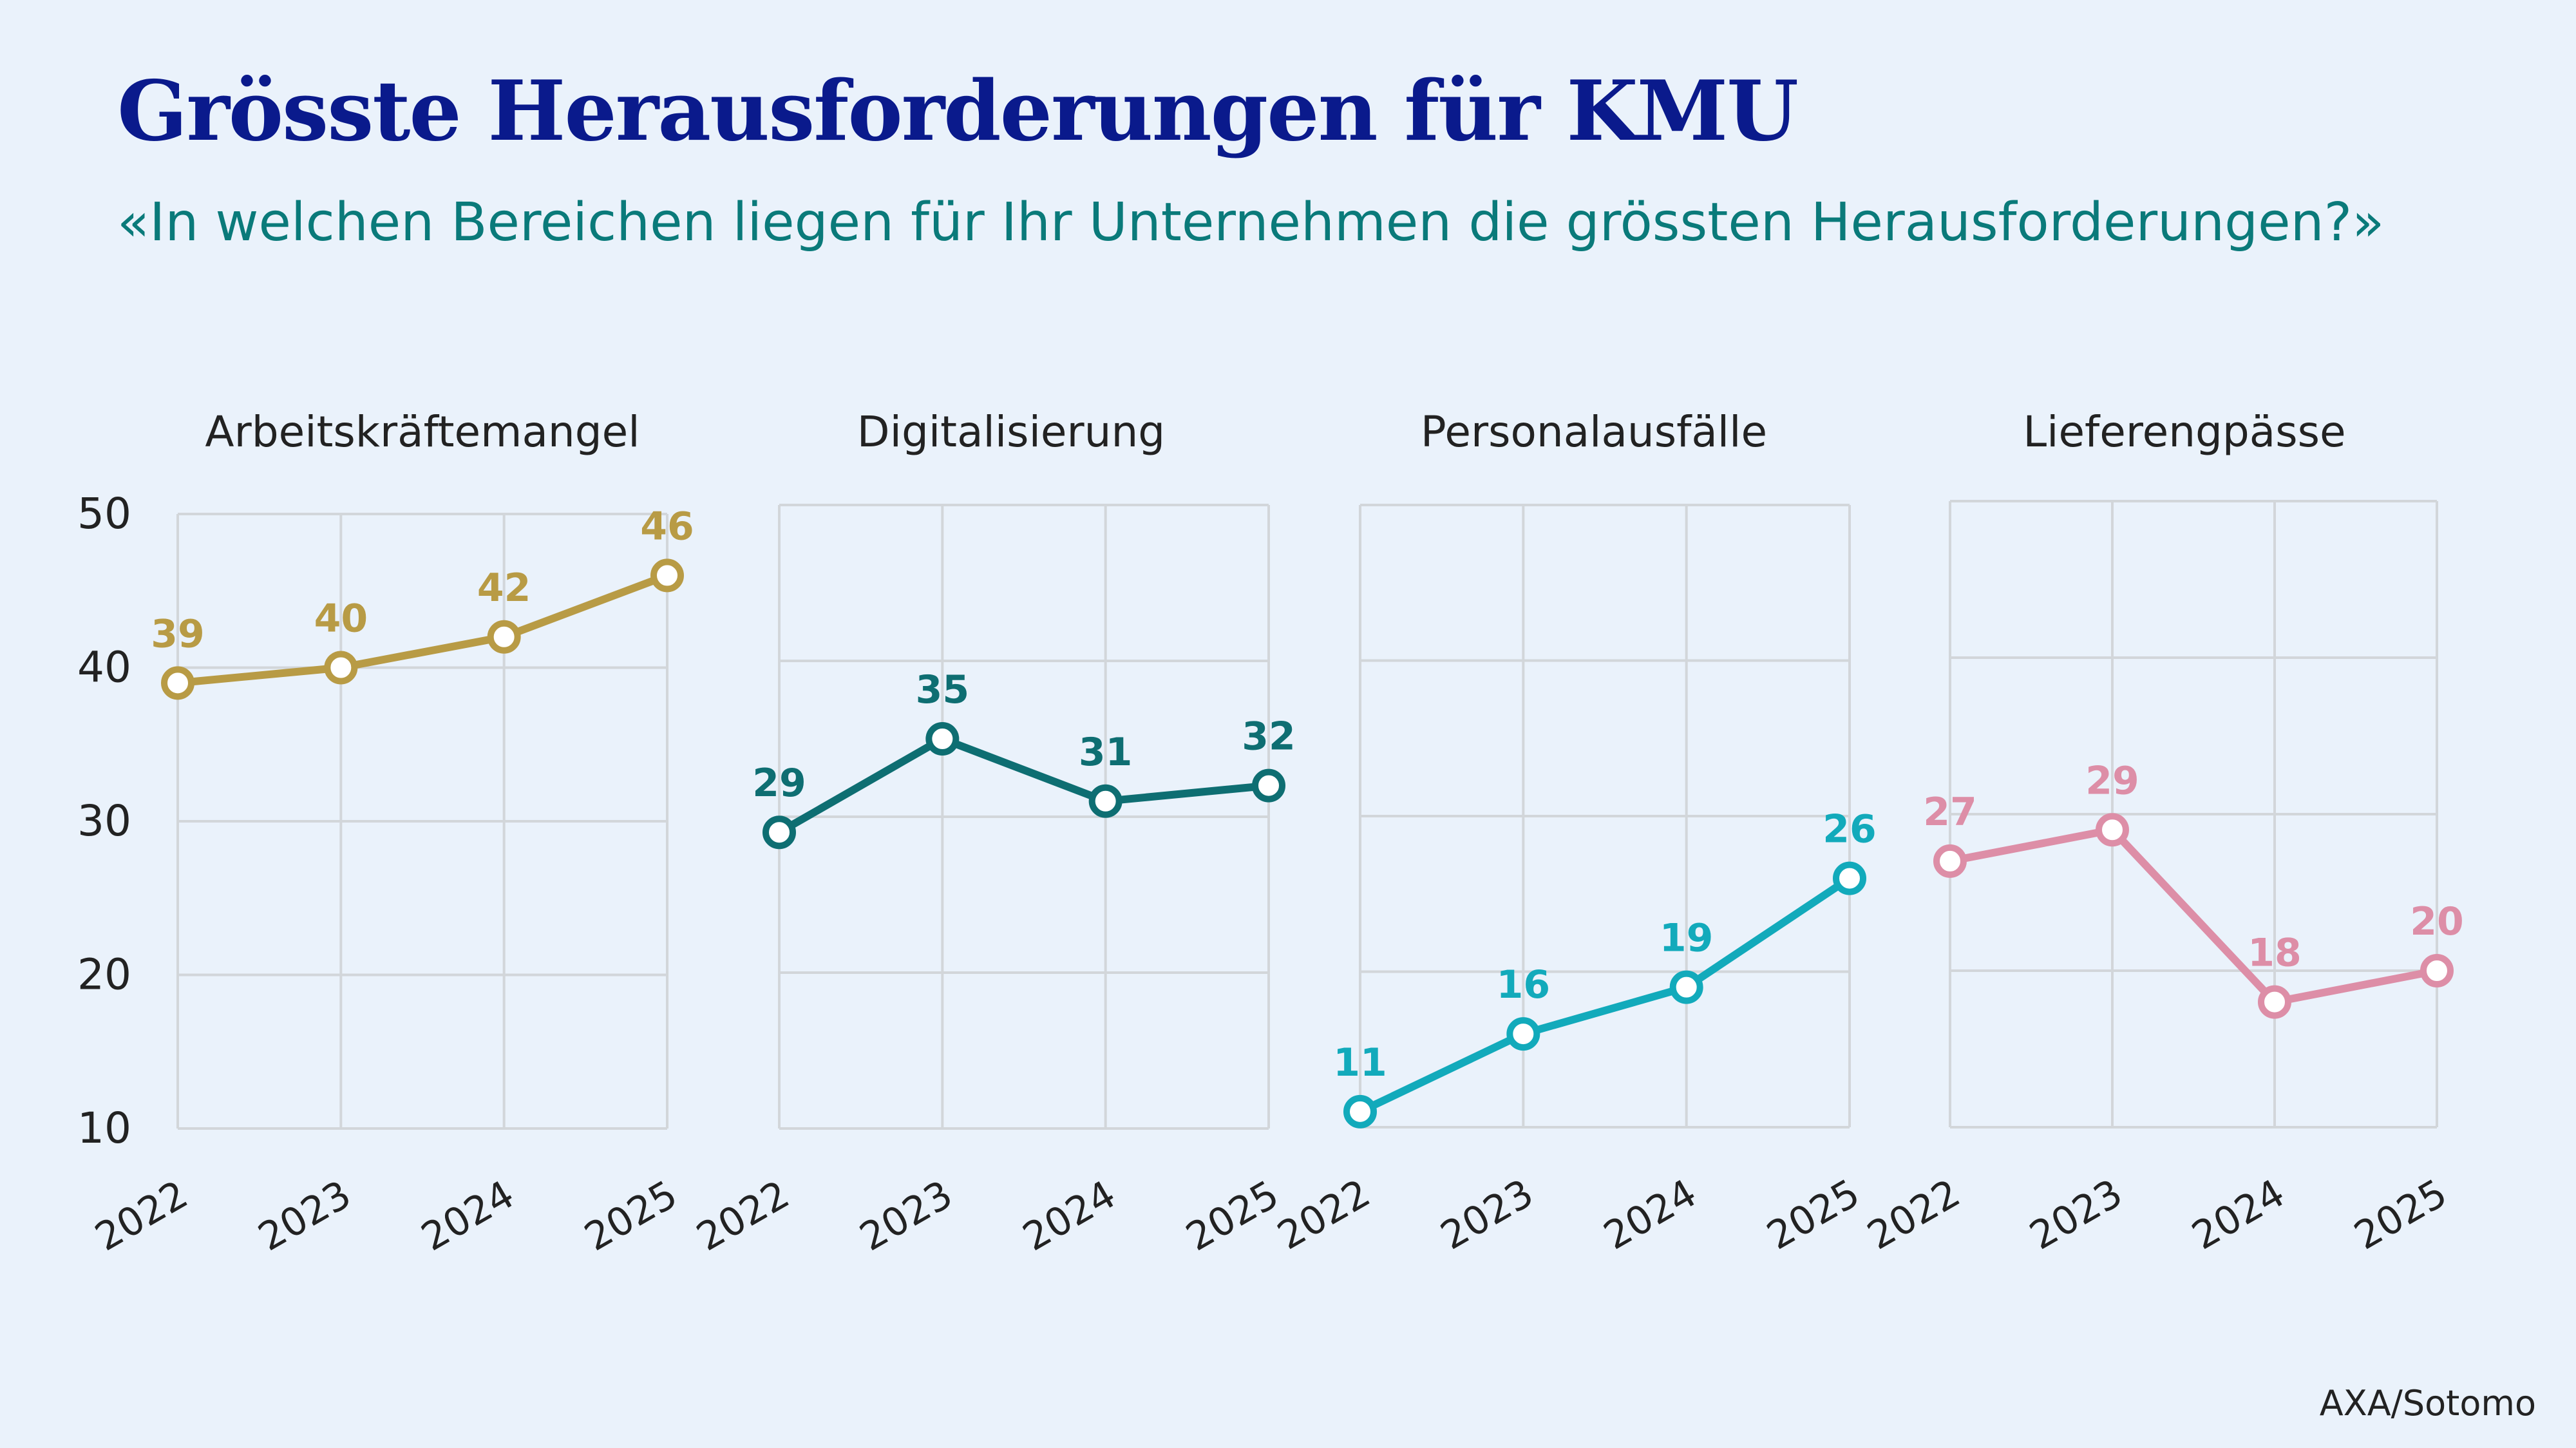  What do you see at coordinates (1106, 752) in the screenshot?
I see `data-label: 31` at bounding box center [1106, 752].